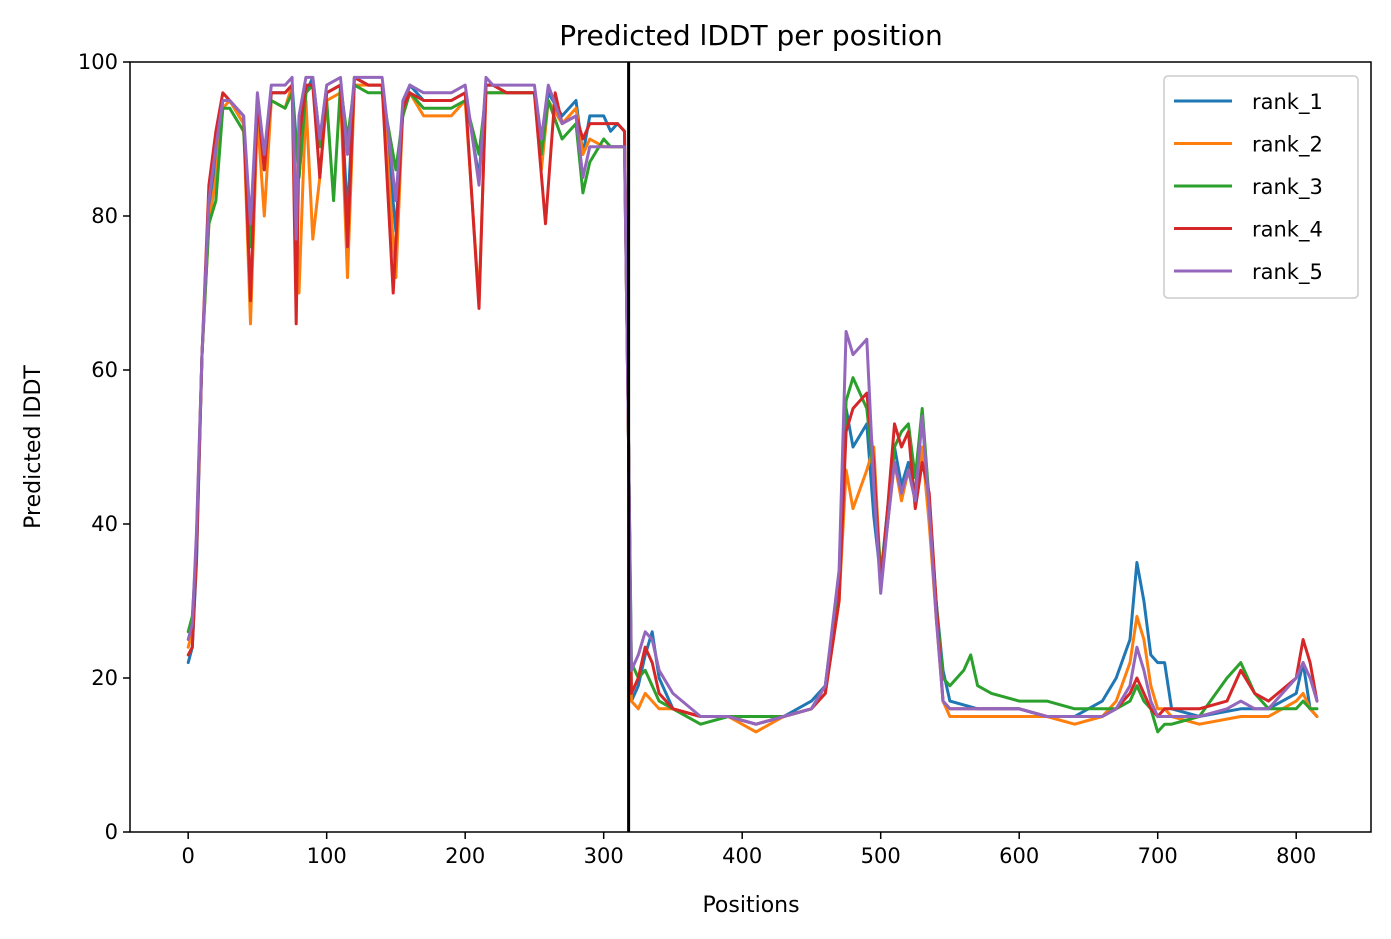 The image size is (1391, 939). Describe the element at coordinates (751, 35) in the screenshot. I see `chart-title: Predicted lDDT per position` at that location.